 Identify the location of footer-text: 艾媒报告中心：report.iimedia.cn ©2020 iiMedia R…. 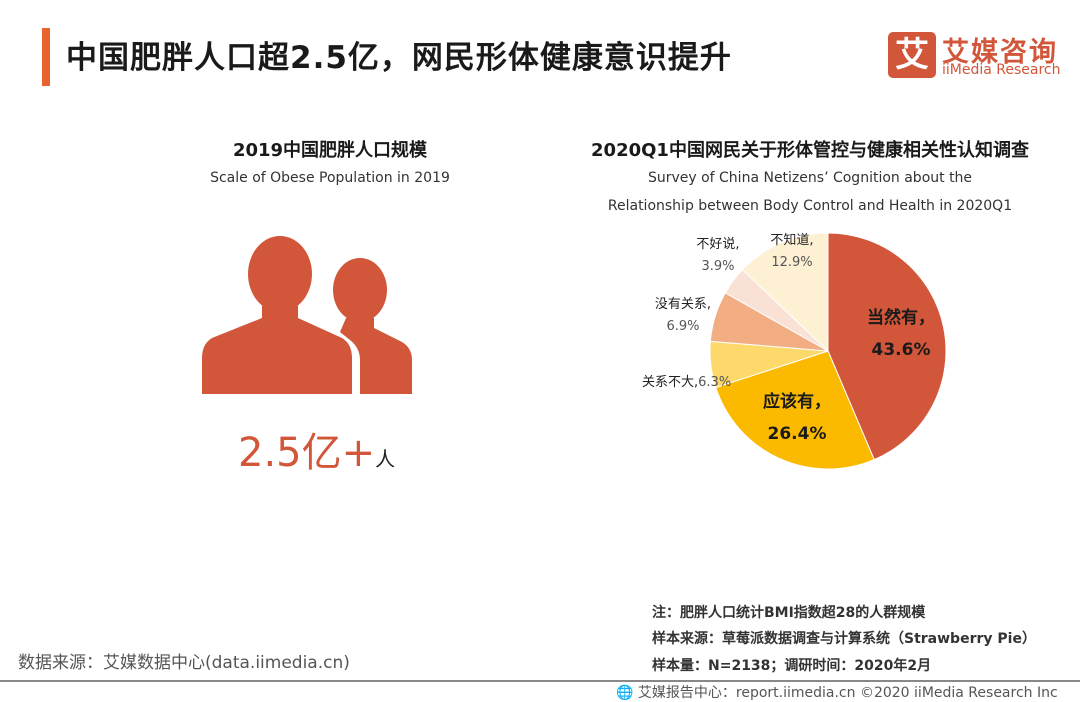
(847, 693).